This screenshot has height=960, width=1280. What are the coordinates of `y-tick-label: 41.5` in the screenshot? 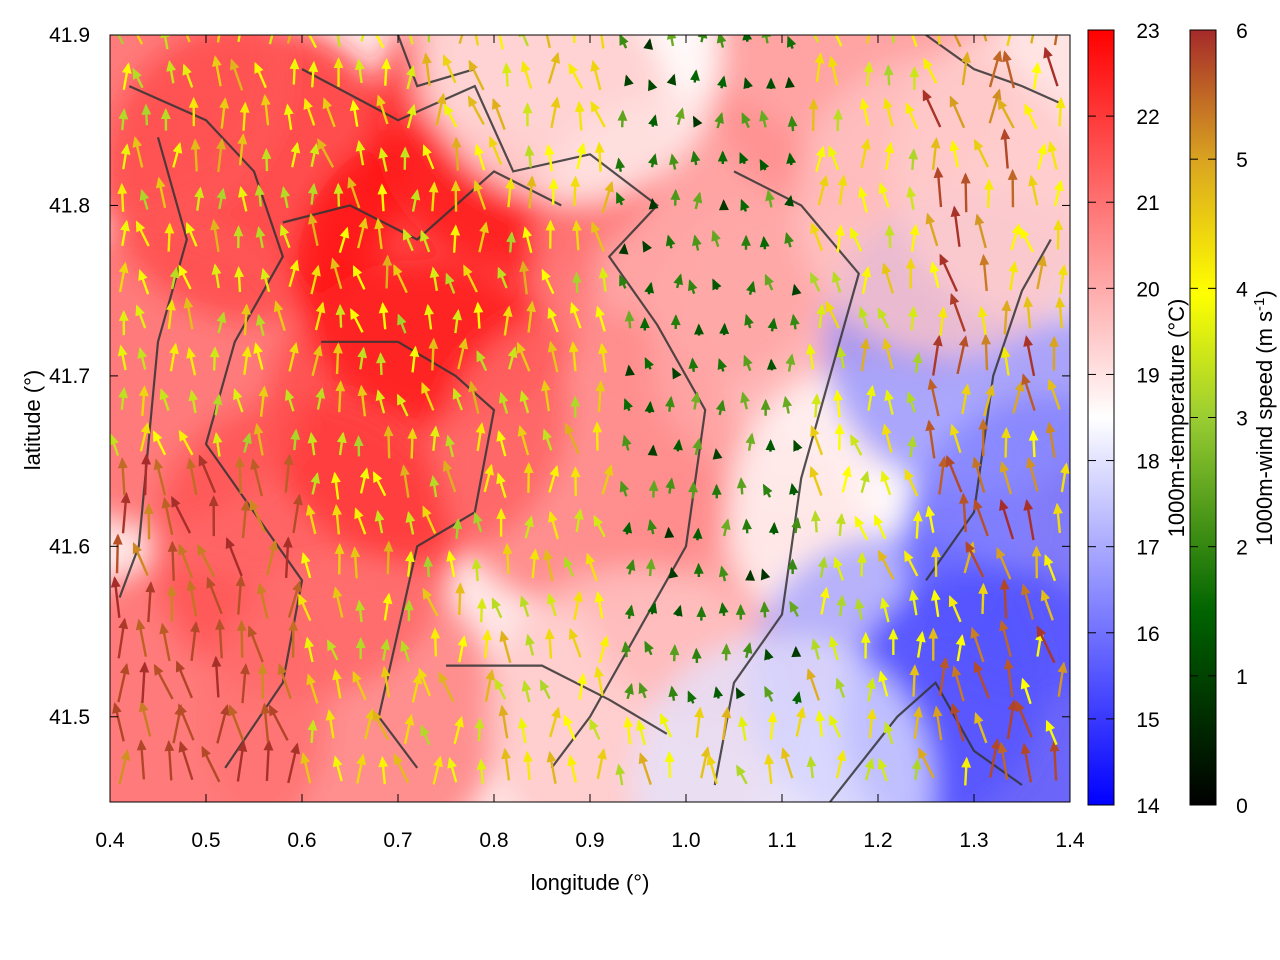 It's located at (69, 717).